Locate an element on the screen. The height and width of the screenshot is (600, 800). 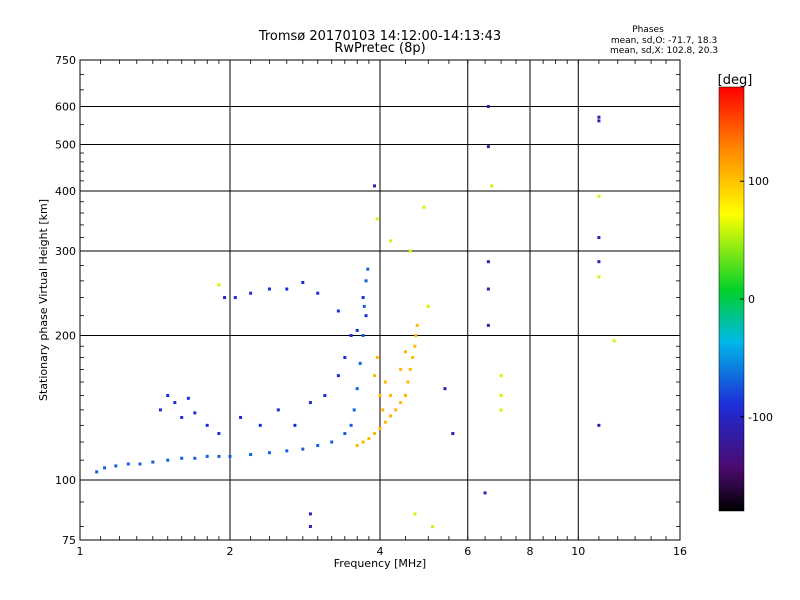
chart-subtitle: RwPretec (8p) is located at coordinates (379, 48).